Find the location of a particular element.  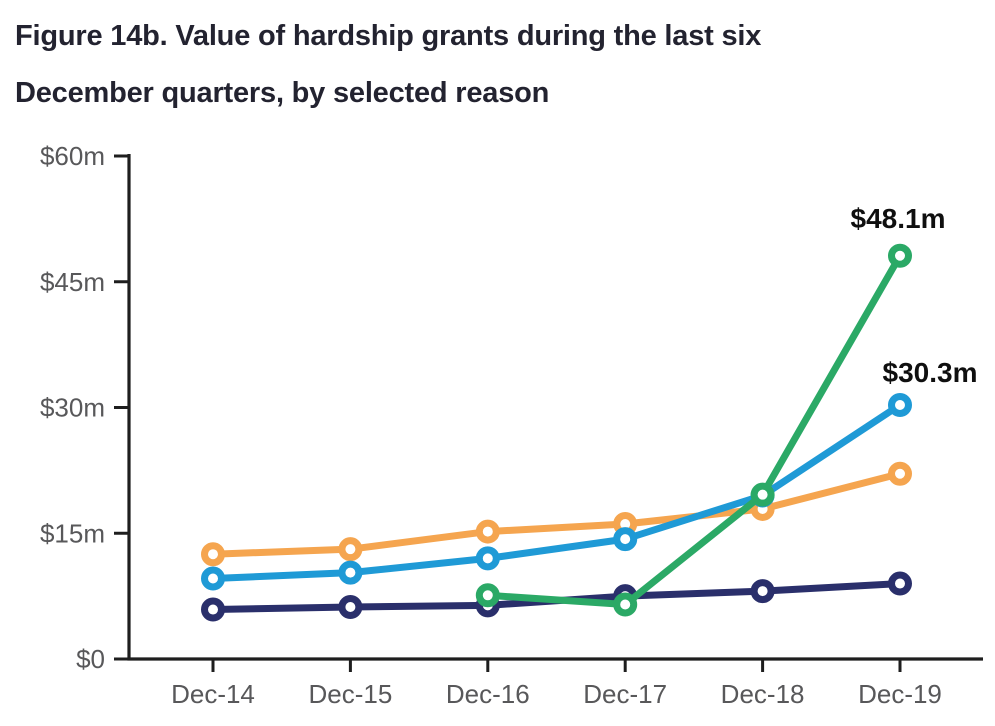

x-tick-label: Dec-15 is located at coordinates (350, 694).